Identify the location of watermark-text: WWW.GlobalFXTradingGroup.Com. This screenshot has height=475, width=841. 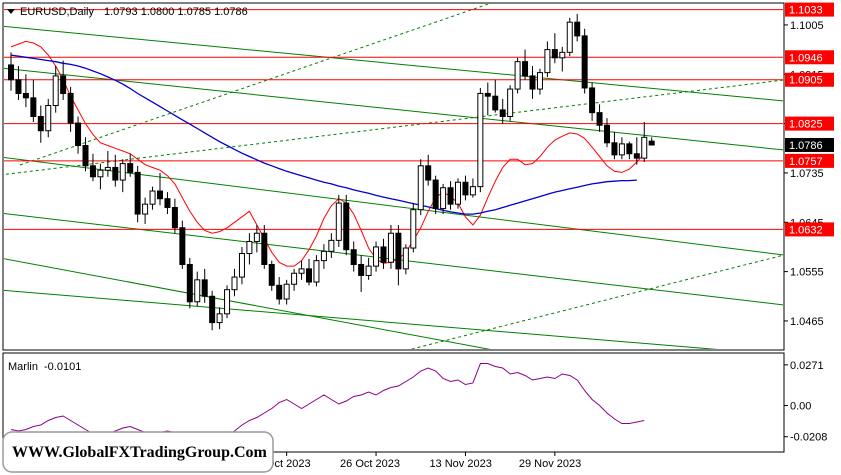
(140, 452).